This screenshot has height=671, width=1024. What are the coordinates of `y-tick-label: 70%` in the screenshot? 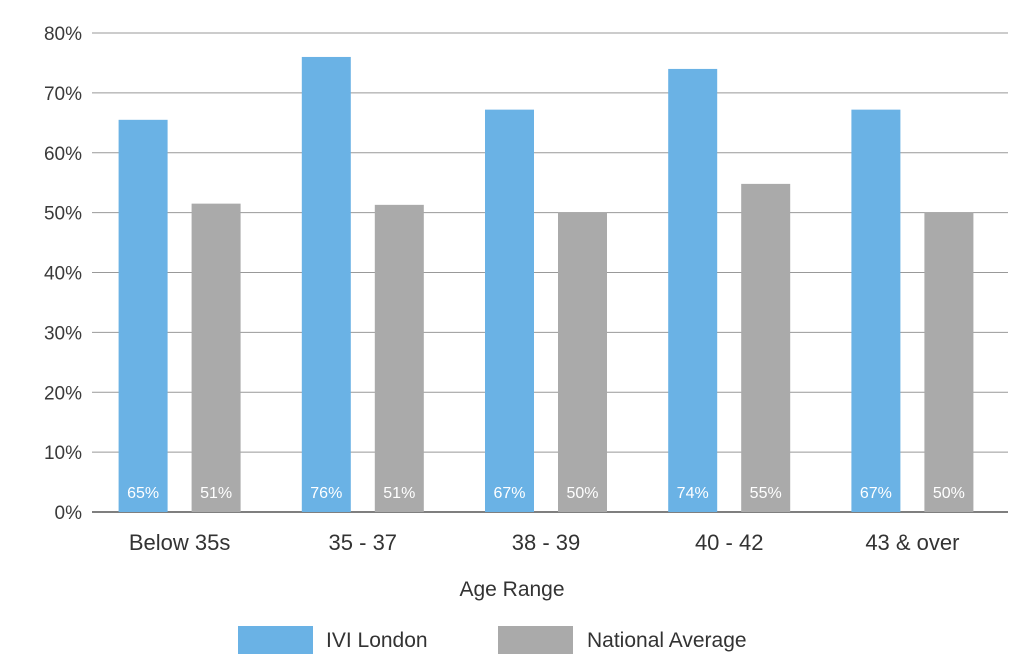 It's located at (63, 94).